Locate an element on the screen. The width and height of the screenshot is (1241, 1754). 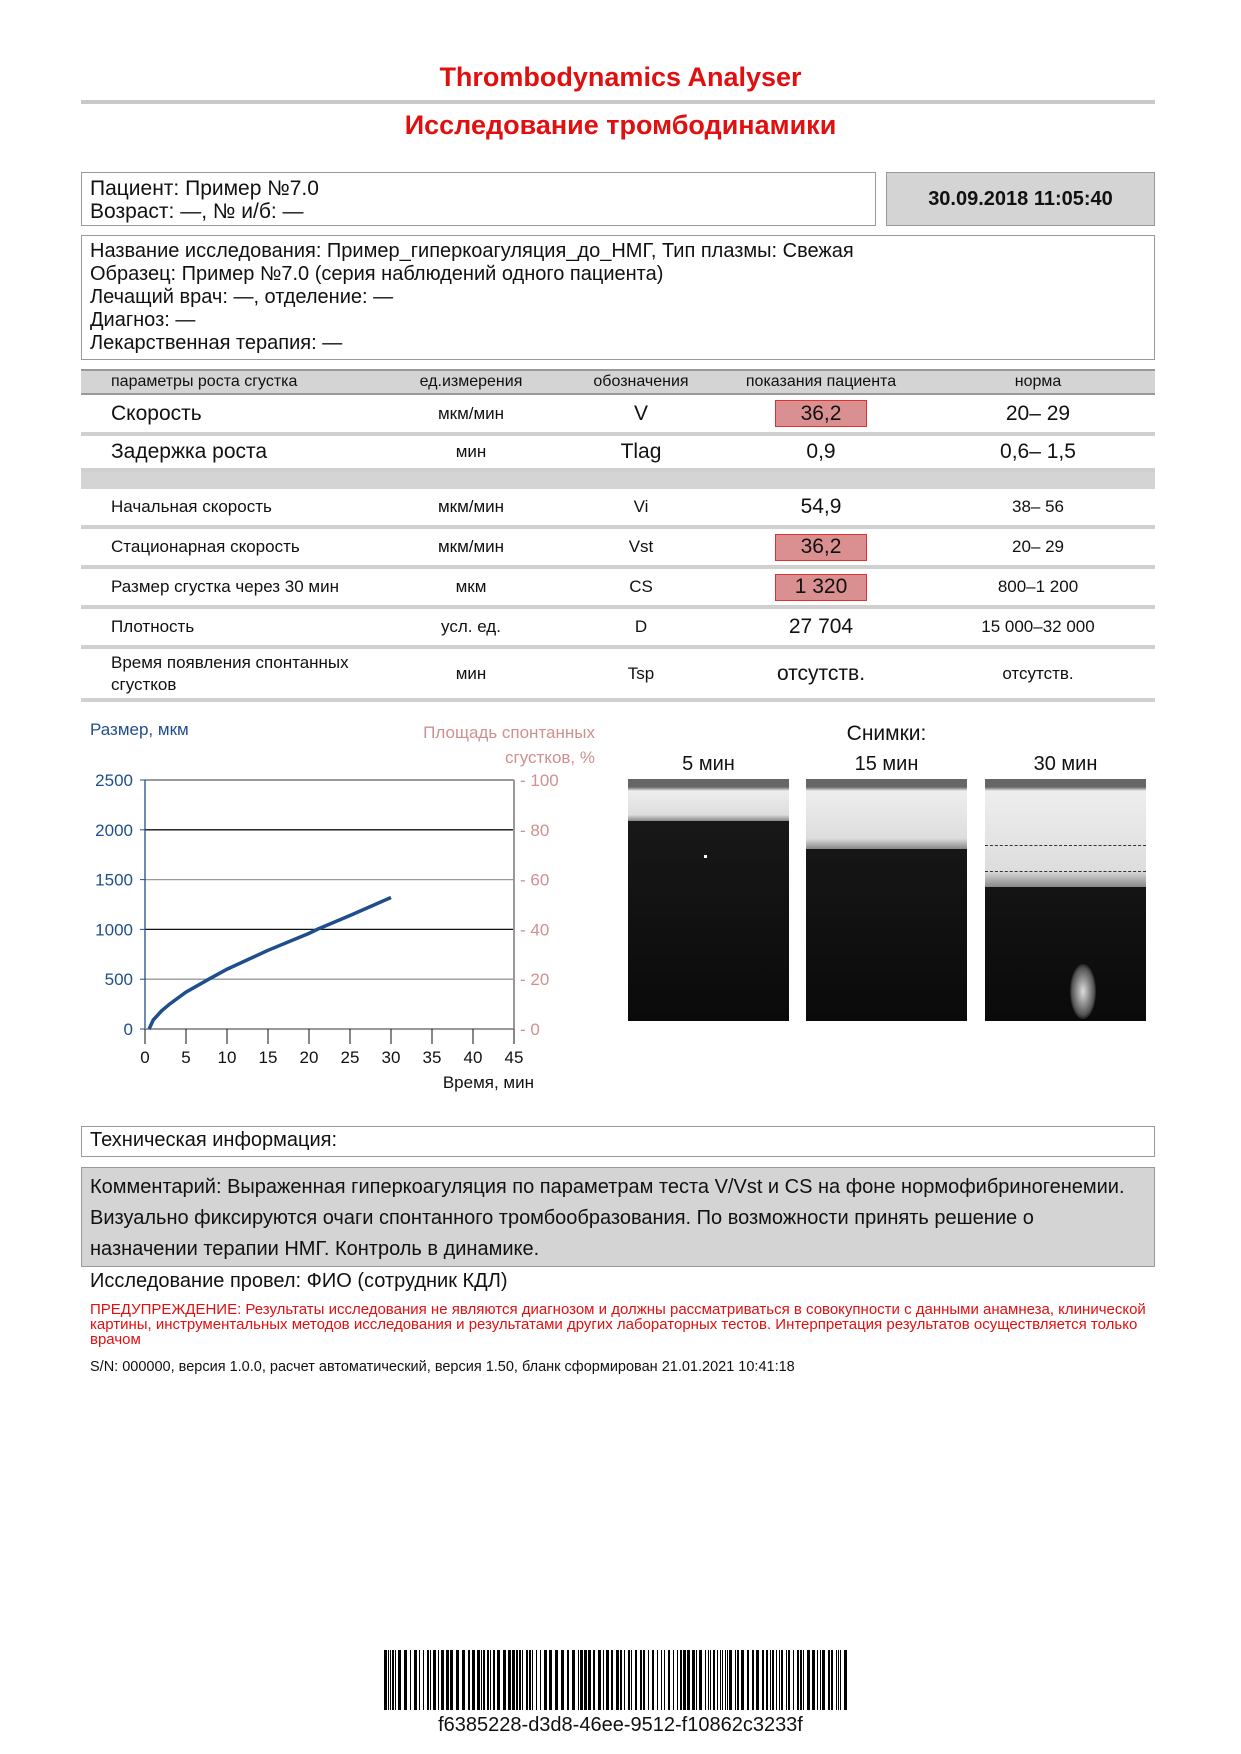
y-tick-label: 0 is located at coordinates (128, 1029).